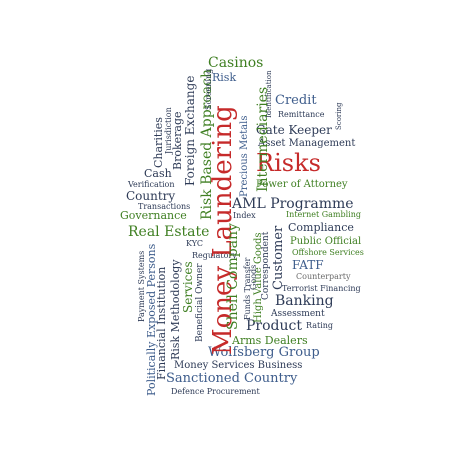 The width and height of the screenshot is (450, 470). What do you see at coordinates (301, 114) in the screenshot?
I see `word-remittance: Remittance` at bounding box center [301, 114].